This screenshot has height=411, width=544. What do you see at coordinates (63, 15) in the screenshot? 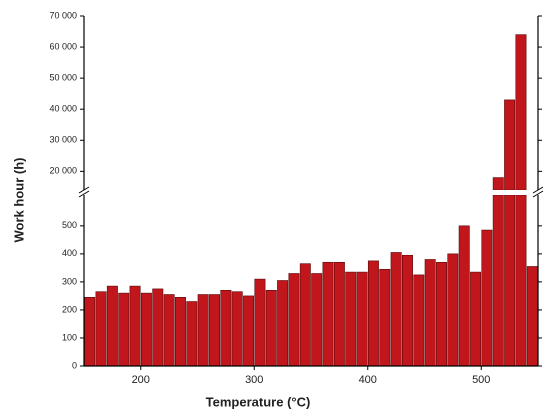
I see `y-tick-label-upper: 70 000` at bounding box center [63, 15].